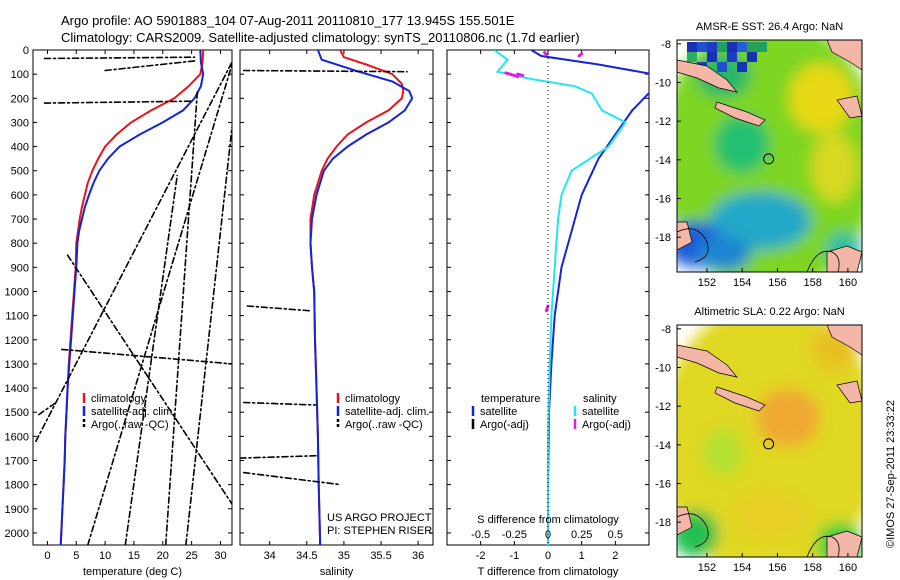 Image resolution: width=900 pixels, height=580 pixels. What do you see at coordinates (510, 399) in the screenshot?
I see `legend-title-temperature: temperature` at bounding box center [510, 399].